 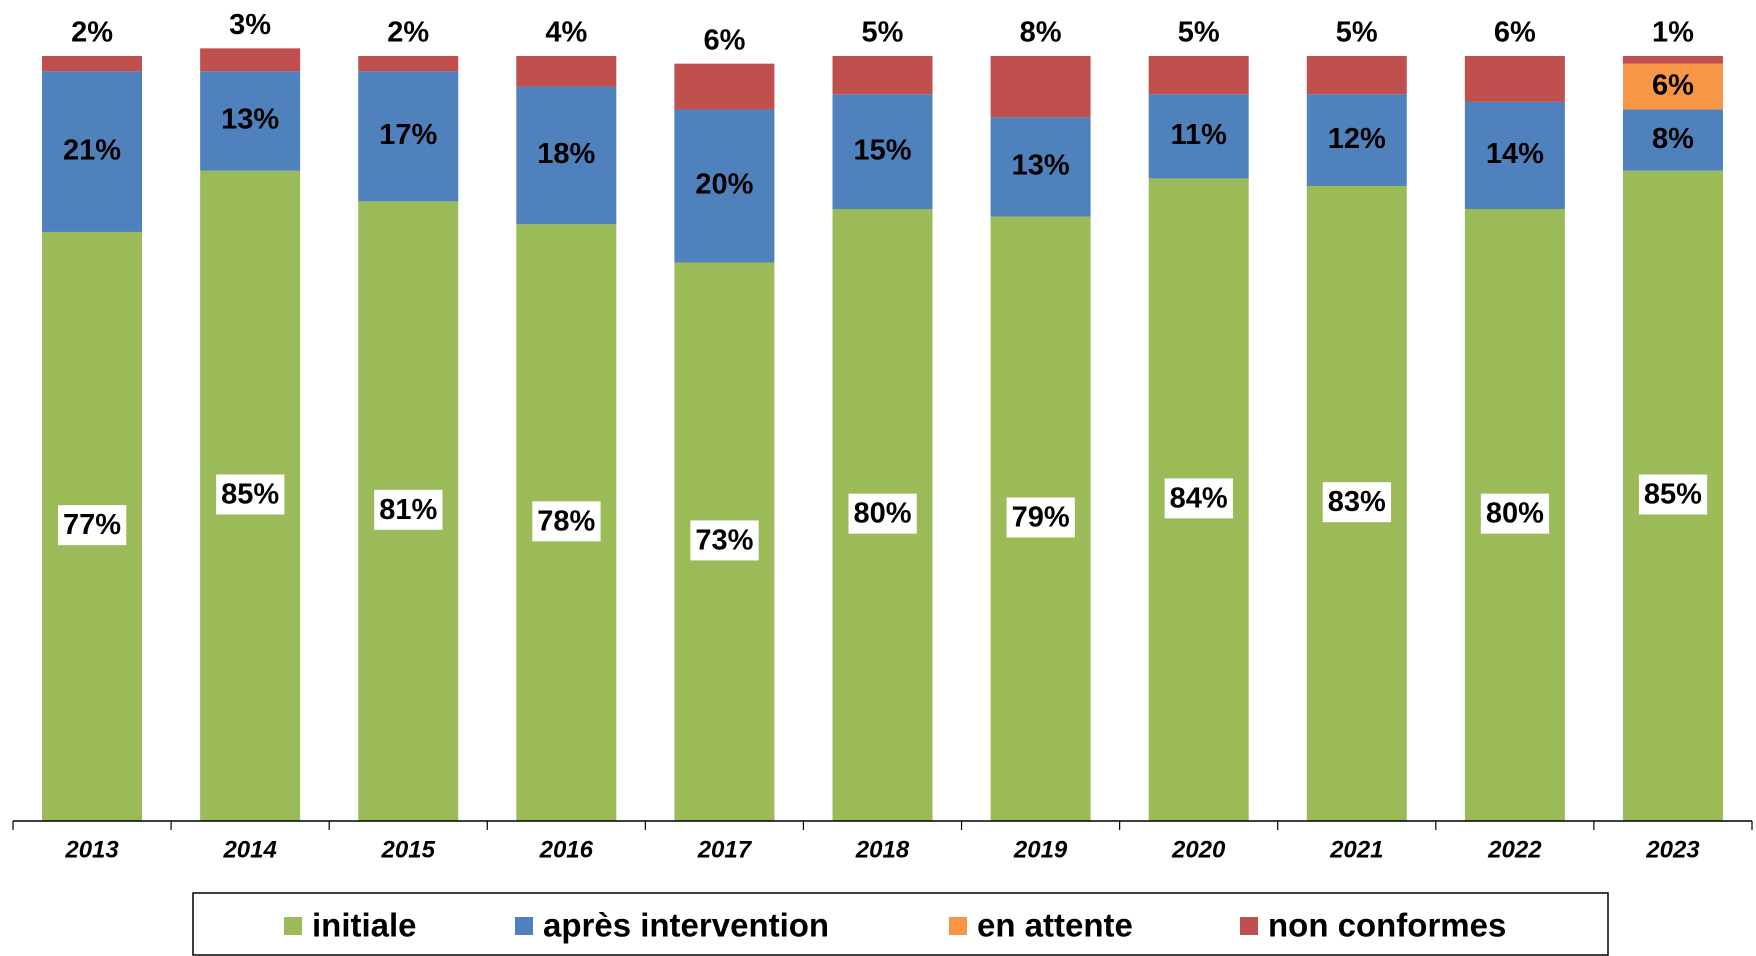 What do you see at coordinates (1514, 849) in the screenshot?
I see `x-tick-label: 2022` at bounding box center [1514, 849].